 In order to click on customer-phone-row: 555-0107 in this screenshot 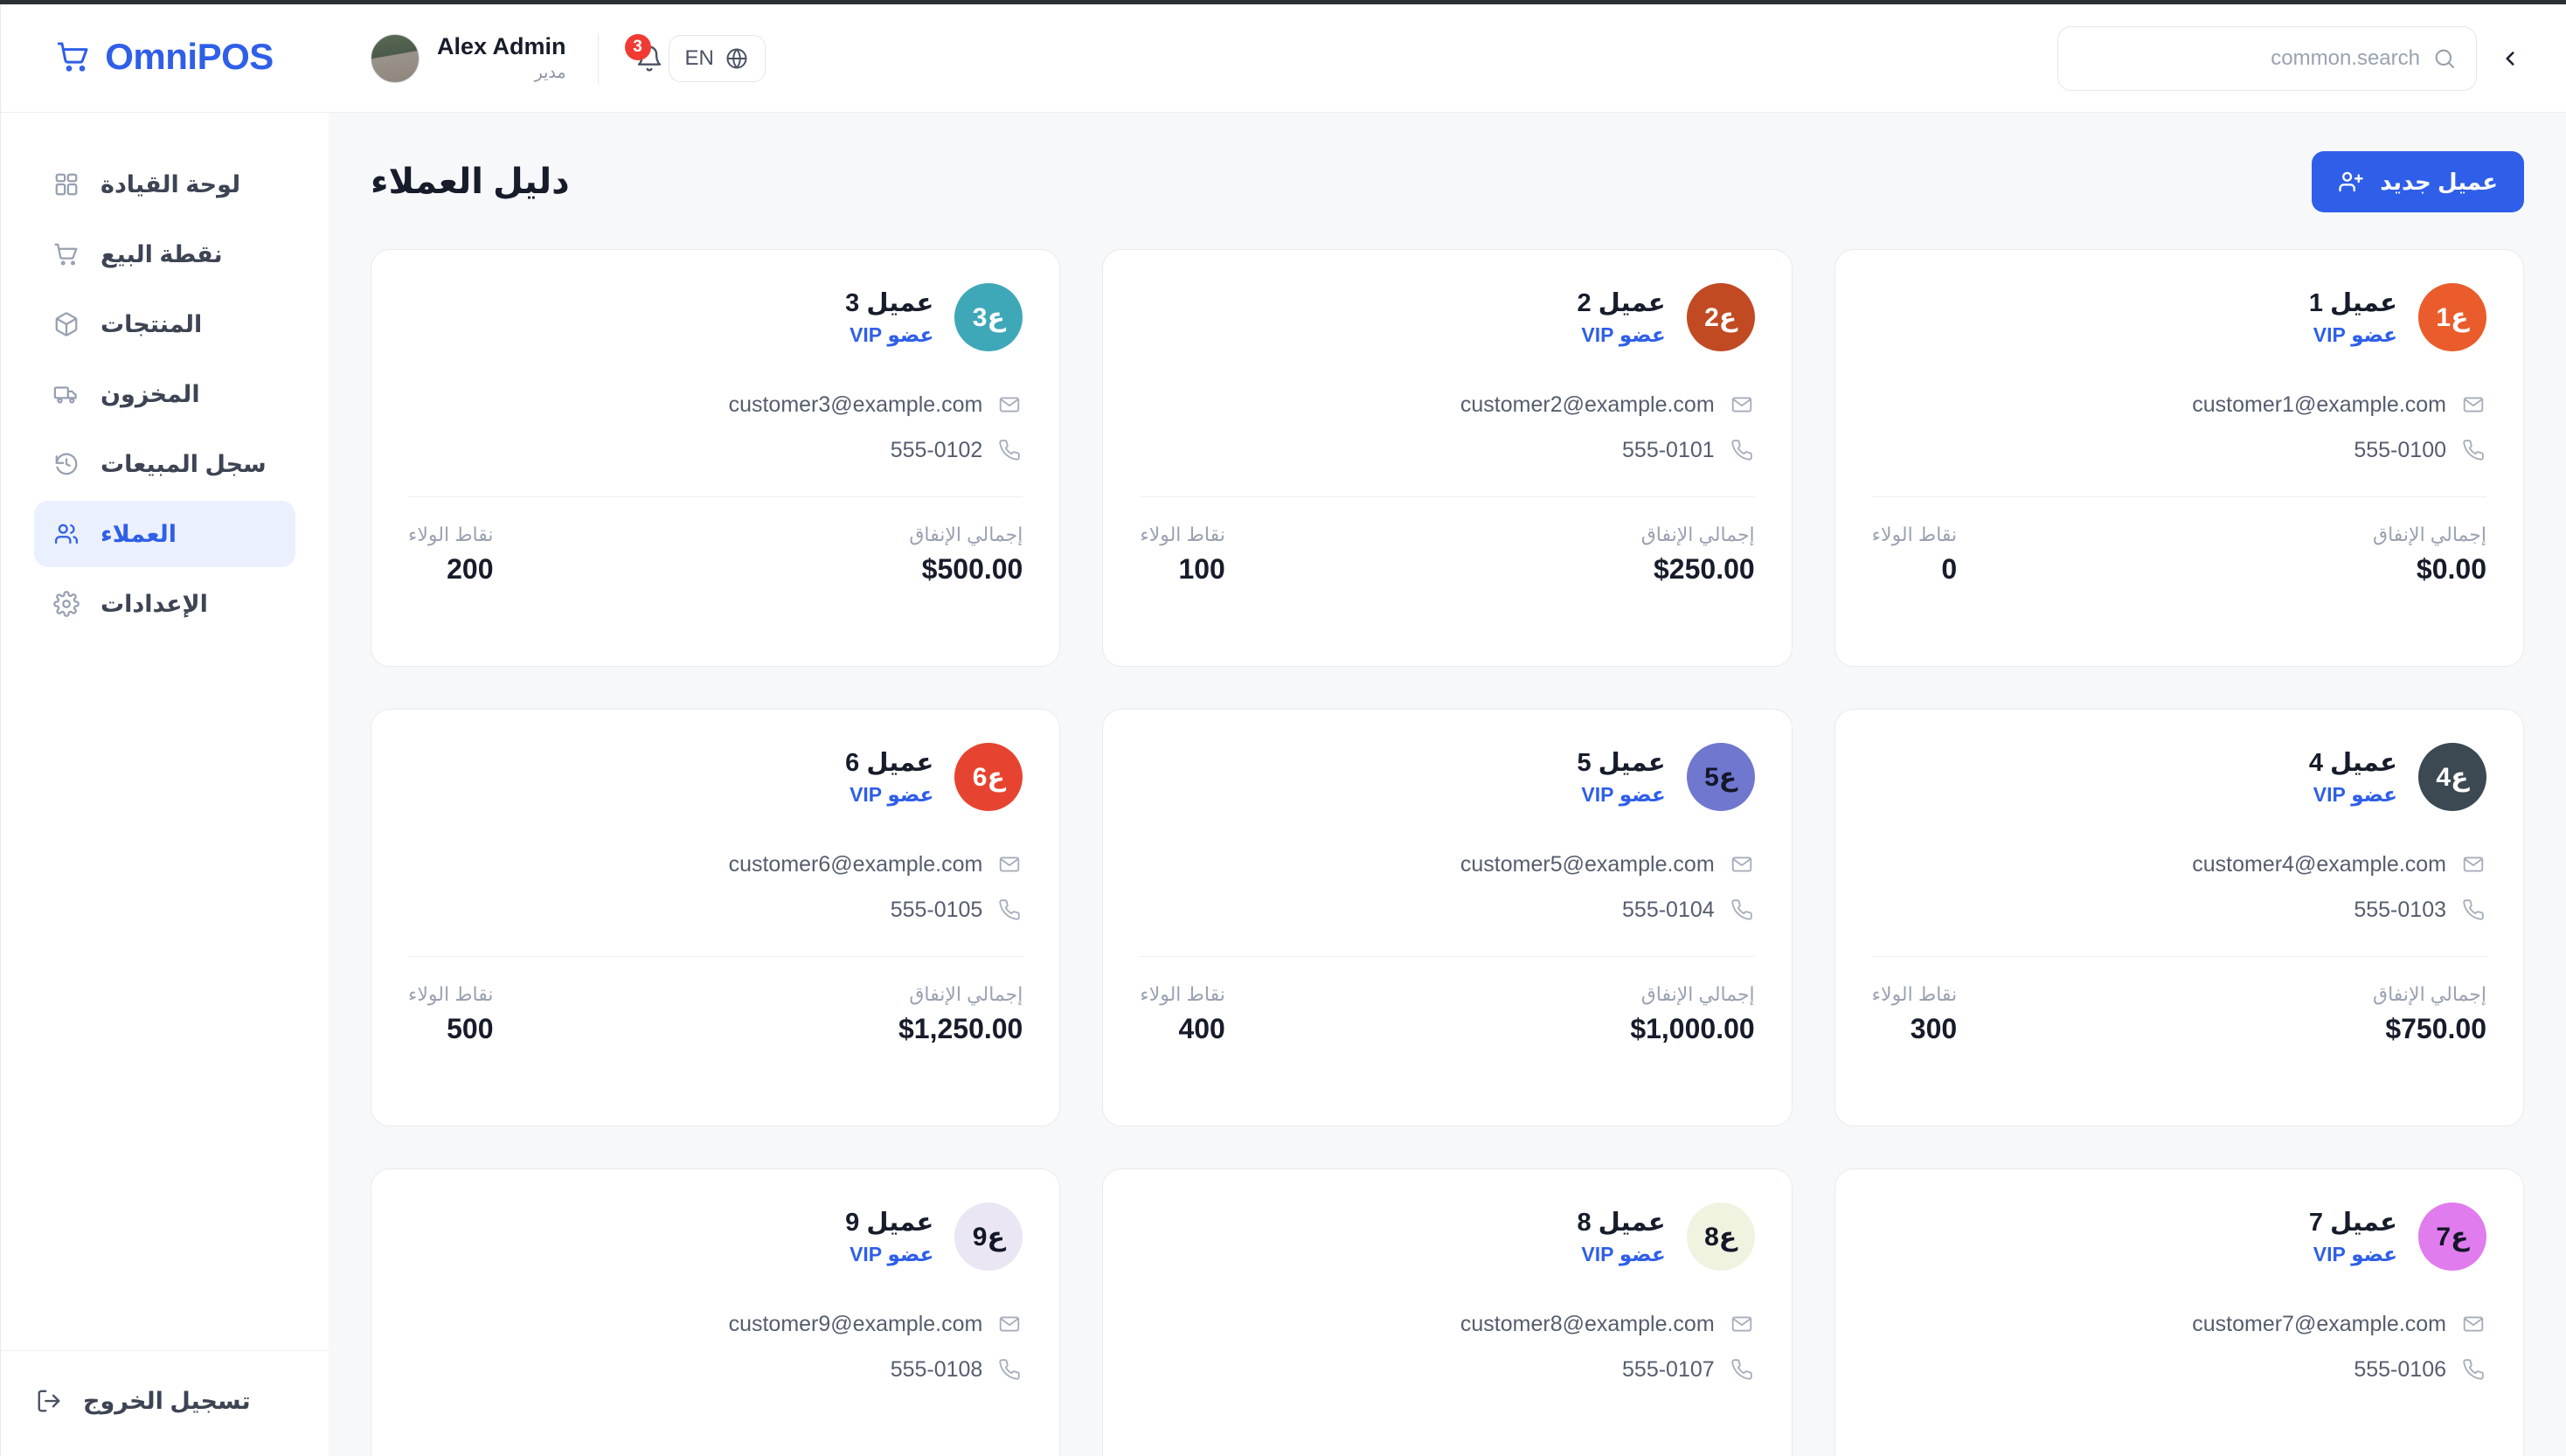, I will do `click(1447, 1369)`.